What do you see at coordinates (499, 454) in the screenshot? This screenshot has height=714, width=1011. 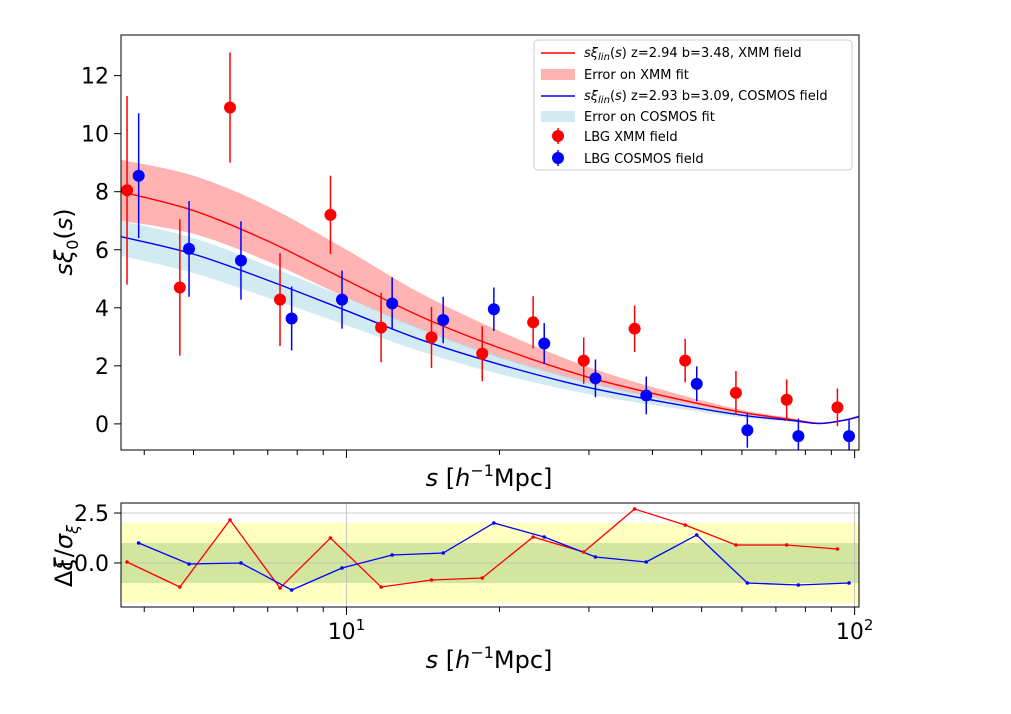 I see `main-x-ticks` at bounding box center [499, 454].